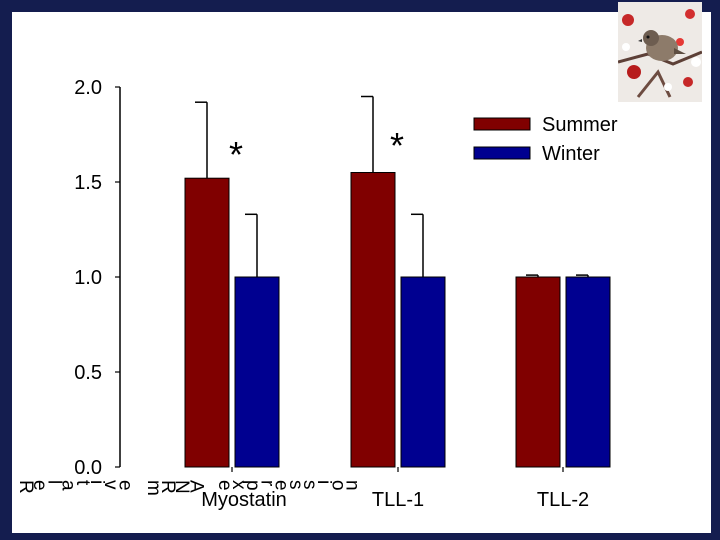  I want to click on slide-frame-left, so click(6, 270).